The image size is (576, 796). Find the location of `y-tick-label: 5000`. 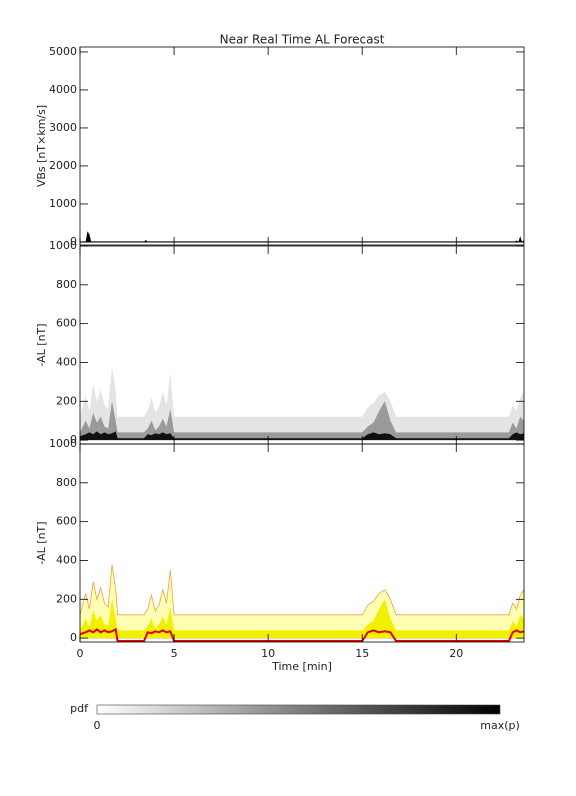

y-tick-label: 5000 is located at coordinates (63, 51).